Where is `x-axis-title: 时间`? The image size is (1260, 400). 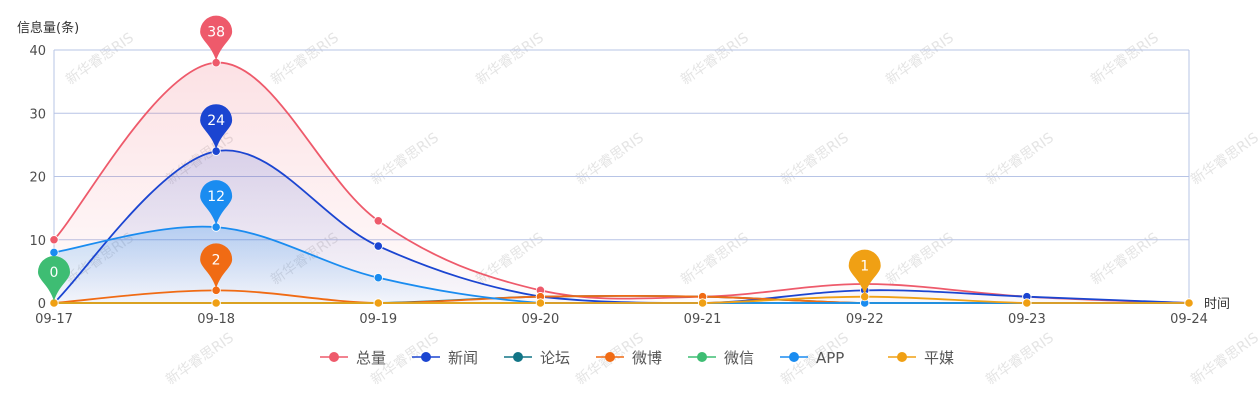
x-axis-title: 时间 is located at coordinates (1217, 304).